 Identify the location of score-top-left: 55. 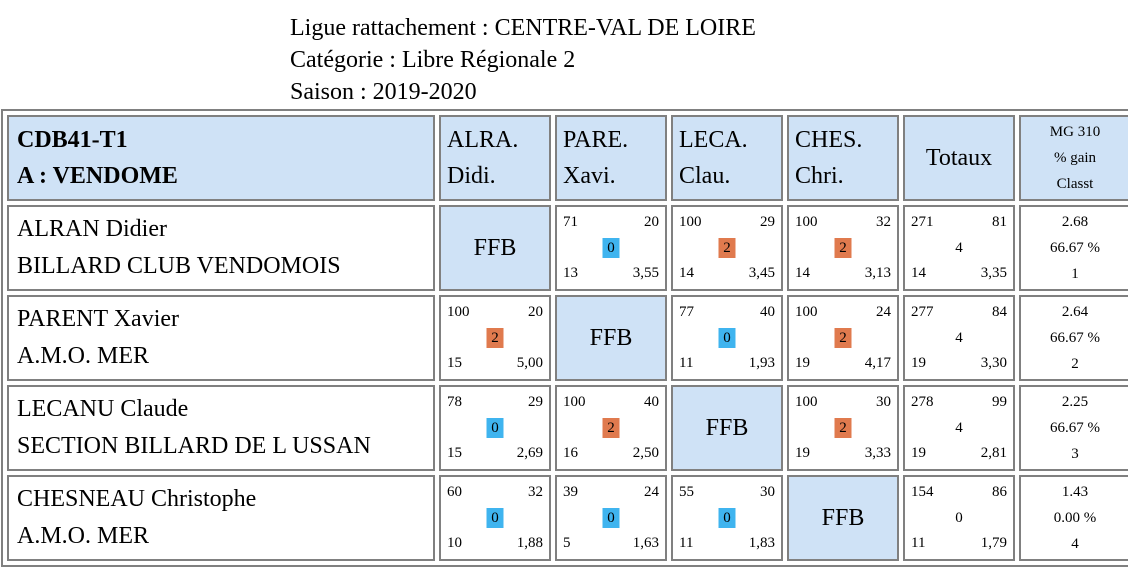
(686, 492).